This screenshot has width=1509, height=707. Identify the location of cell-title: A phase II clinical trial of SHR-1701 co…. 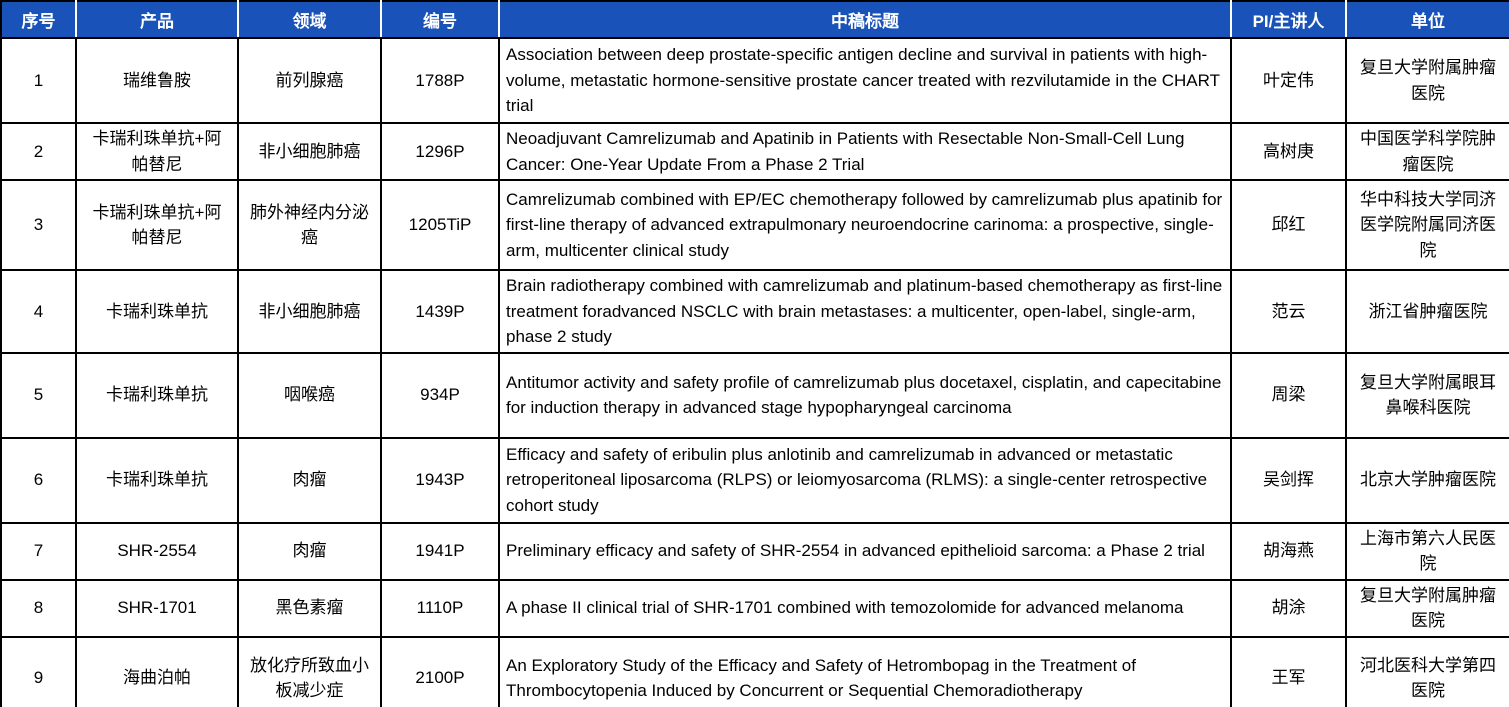
(865, 608).